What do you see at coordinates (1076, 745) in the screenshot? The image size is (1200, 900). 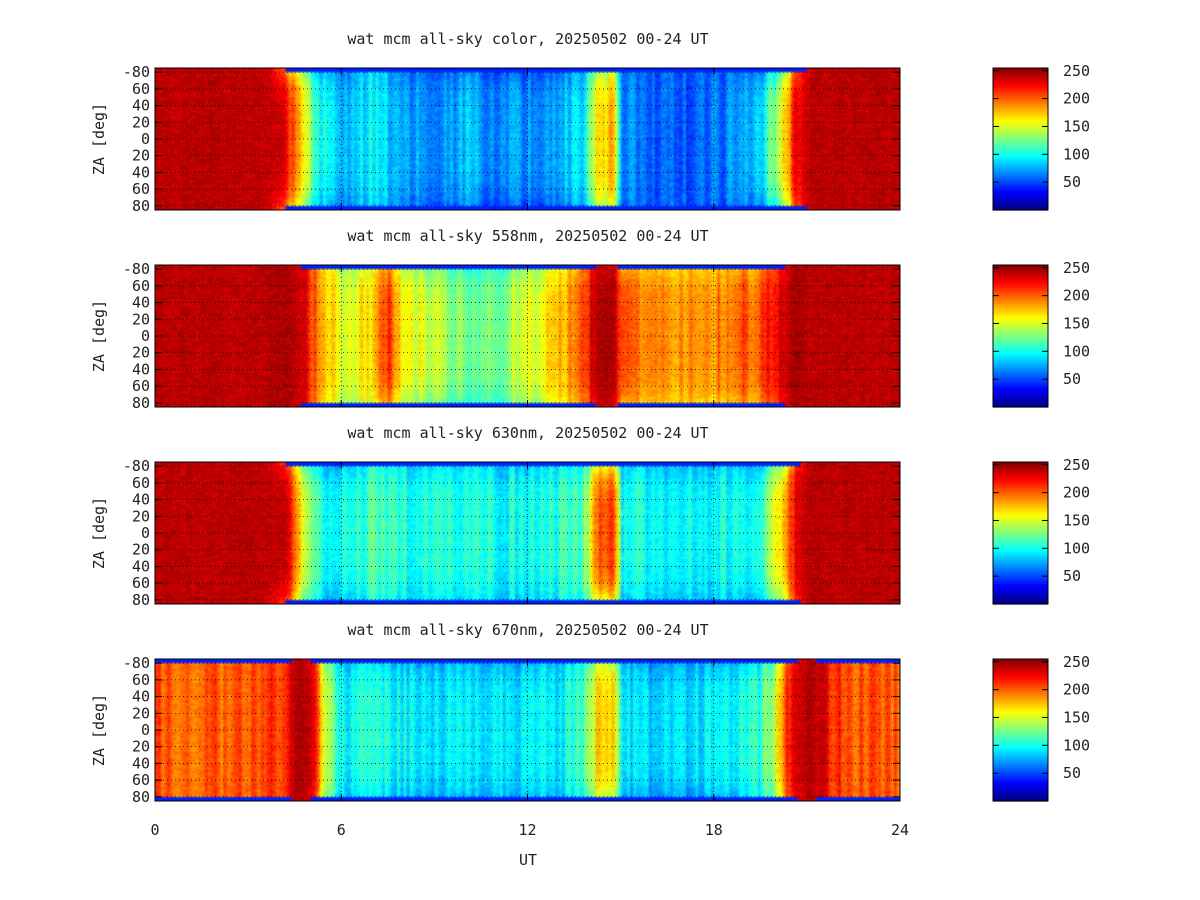 I see `colorbar-tick-label: 100` at bounding box center [1076, 745].